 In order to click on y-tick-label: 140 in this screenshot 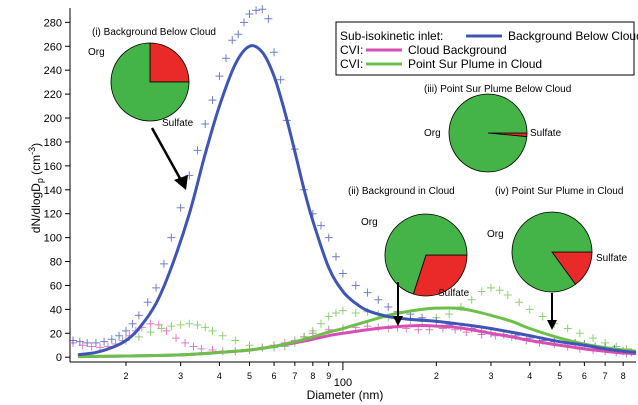, I will do `click(53, 191)`.